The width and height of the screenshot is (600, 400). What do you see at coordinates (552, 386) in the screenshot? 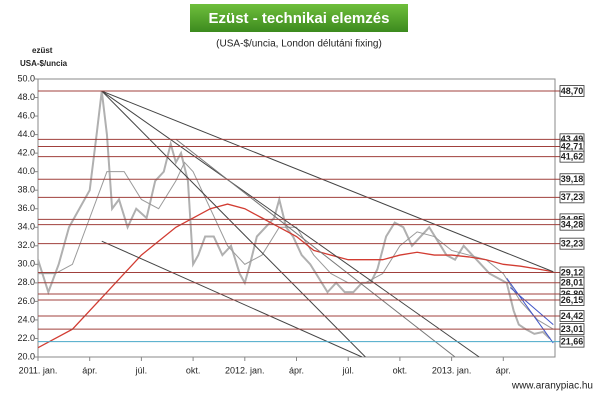
I see `source: www.aranypiac.hu` at bounding box center [552, 386].